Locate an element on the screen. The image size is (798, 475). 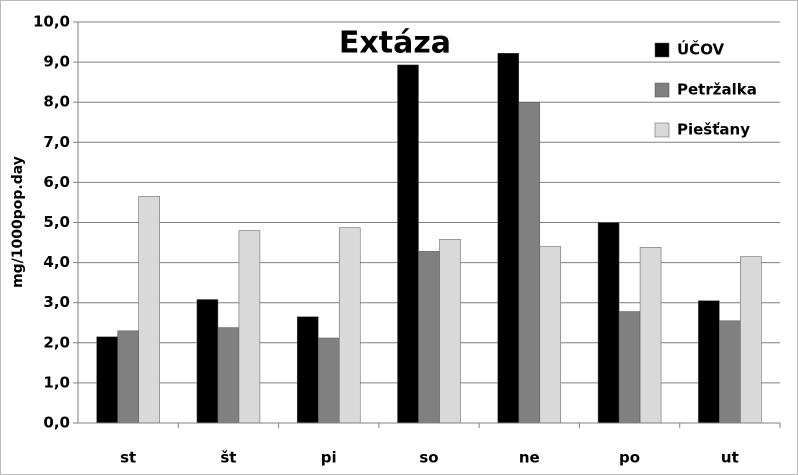
y-tick-label: 7,0 is located at coordinates (56, 142).